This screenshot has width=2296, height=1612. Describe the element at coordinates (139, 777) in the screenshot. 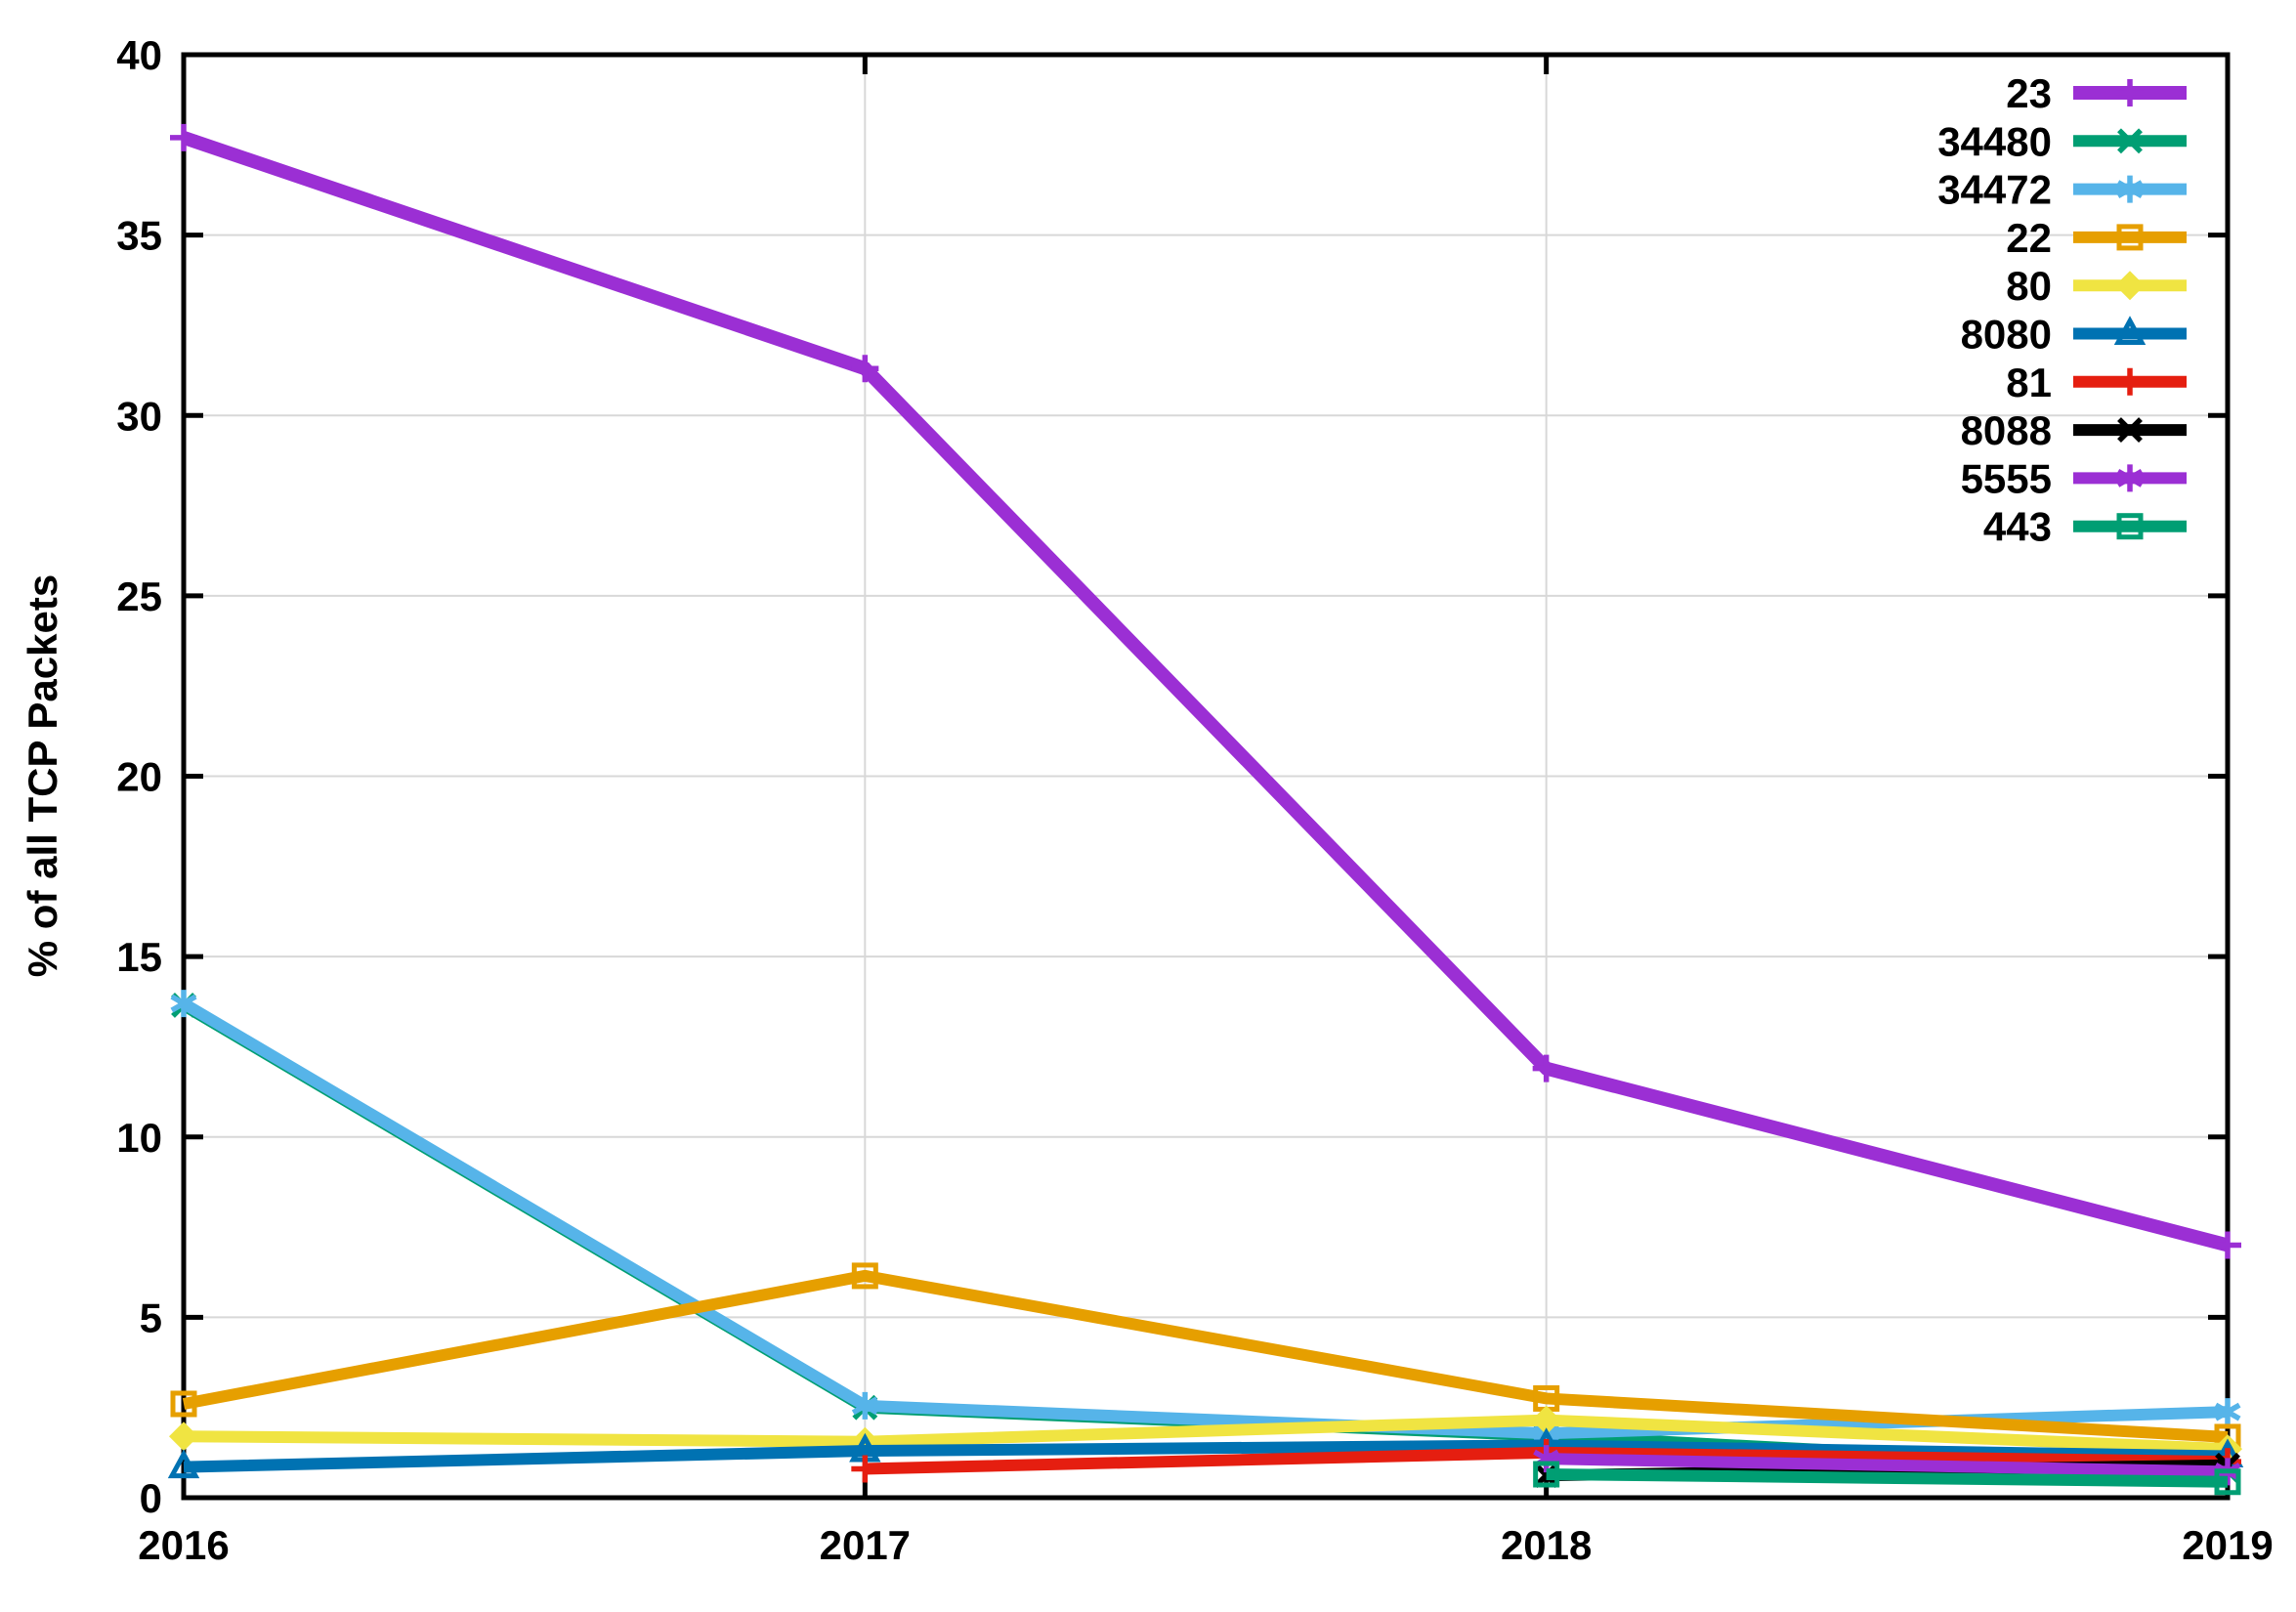

I see `y-tick-label: 20` at that location.